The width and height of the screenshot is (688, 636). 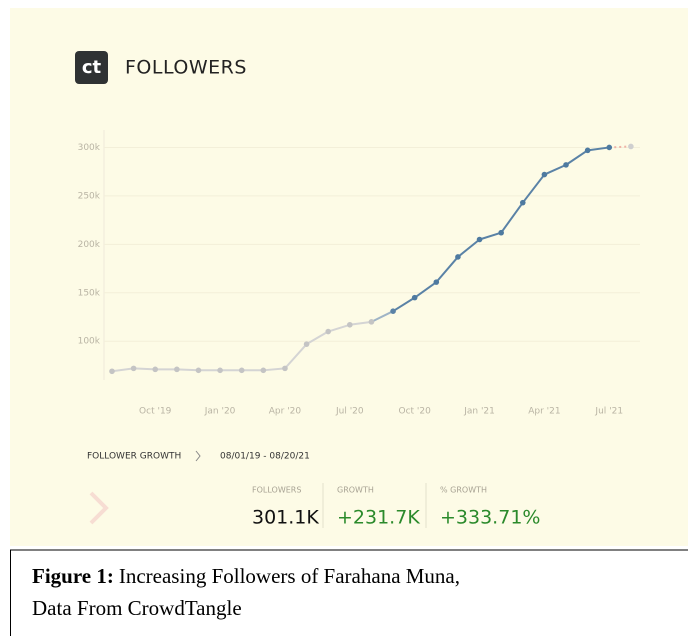 What do you see at coordinates (89, 342) in the screenshot?
I see `y-tick-label: 100k` at bounding box center [89, 342].